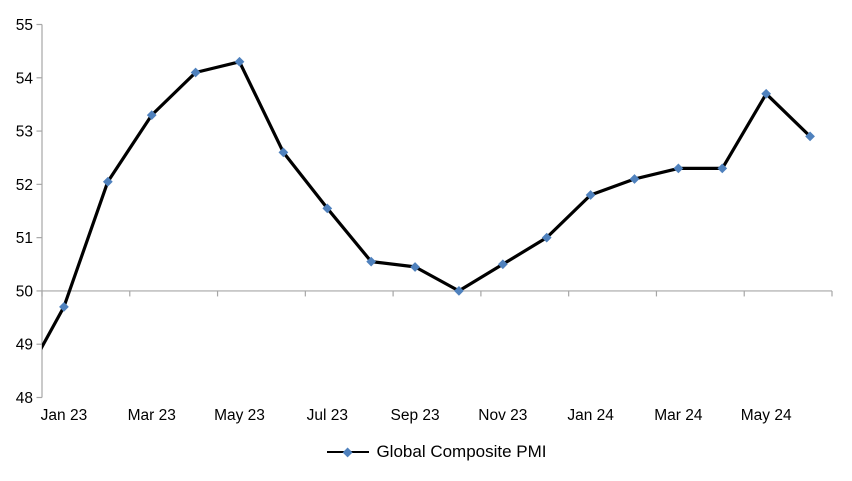  What do you see at coordinates (24, 238) in the screenshot?
I see `svg-text: 51` at bounding box center [24, 238].